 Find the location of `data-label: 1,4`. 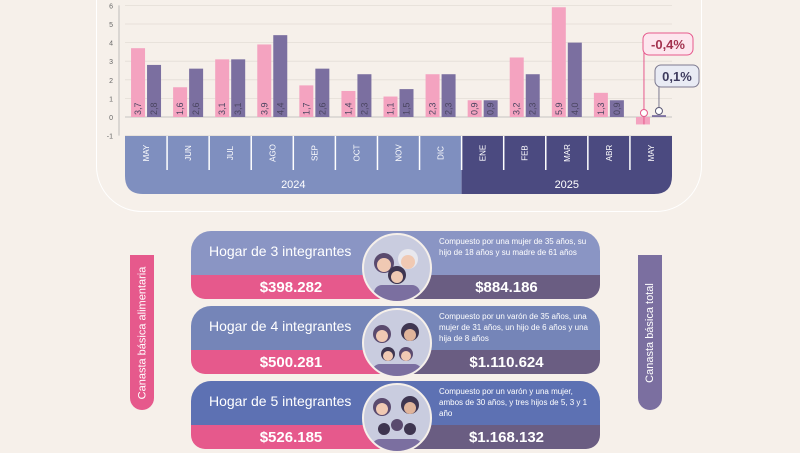

data-label: 1,4 is located at coordinates (348, 108).